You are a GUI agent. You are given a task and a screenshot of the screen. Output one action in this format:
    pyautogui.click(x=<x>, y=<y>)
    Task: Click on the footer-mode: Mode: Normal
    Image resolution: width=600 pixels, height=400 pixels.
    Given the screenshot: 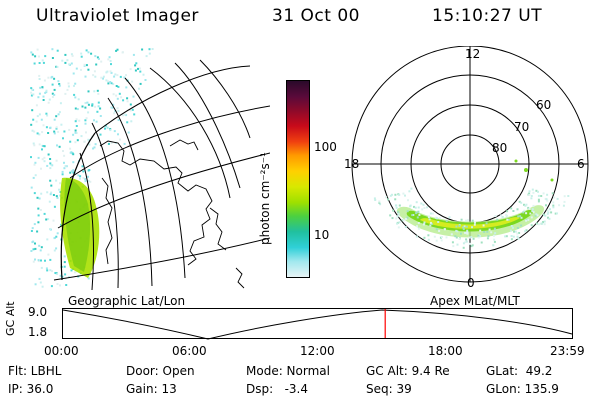 What is the action you would take?
    pyautogui.click(x=288, y=371)
    